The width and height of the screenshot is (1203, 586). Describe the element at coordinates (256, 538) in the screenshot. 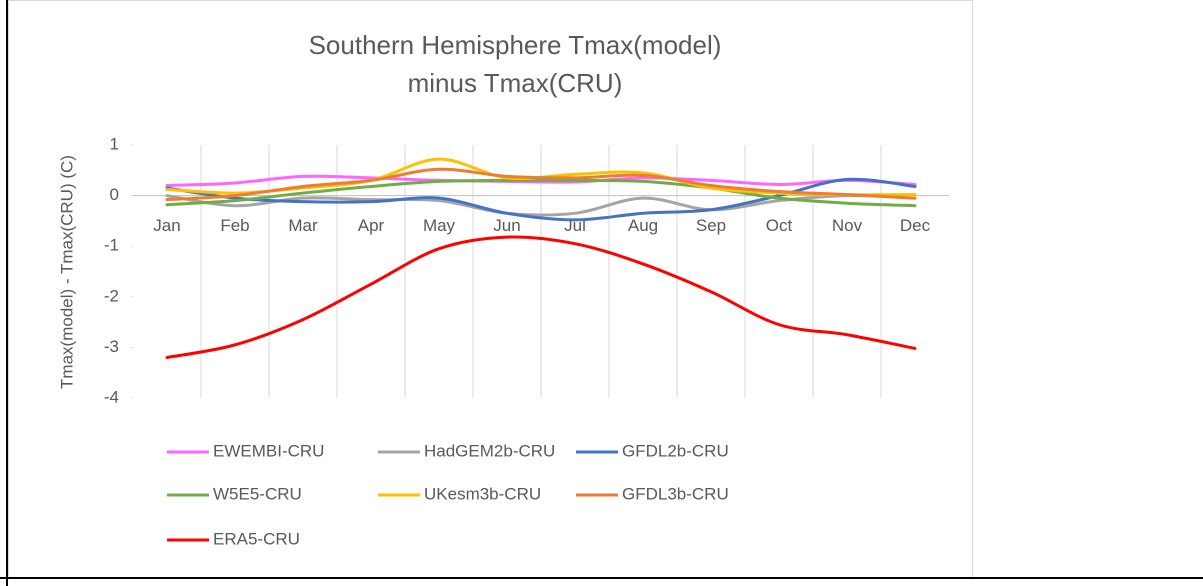

I see `legend-label: ERA5-CRU` at that location.